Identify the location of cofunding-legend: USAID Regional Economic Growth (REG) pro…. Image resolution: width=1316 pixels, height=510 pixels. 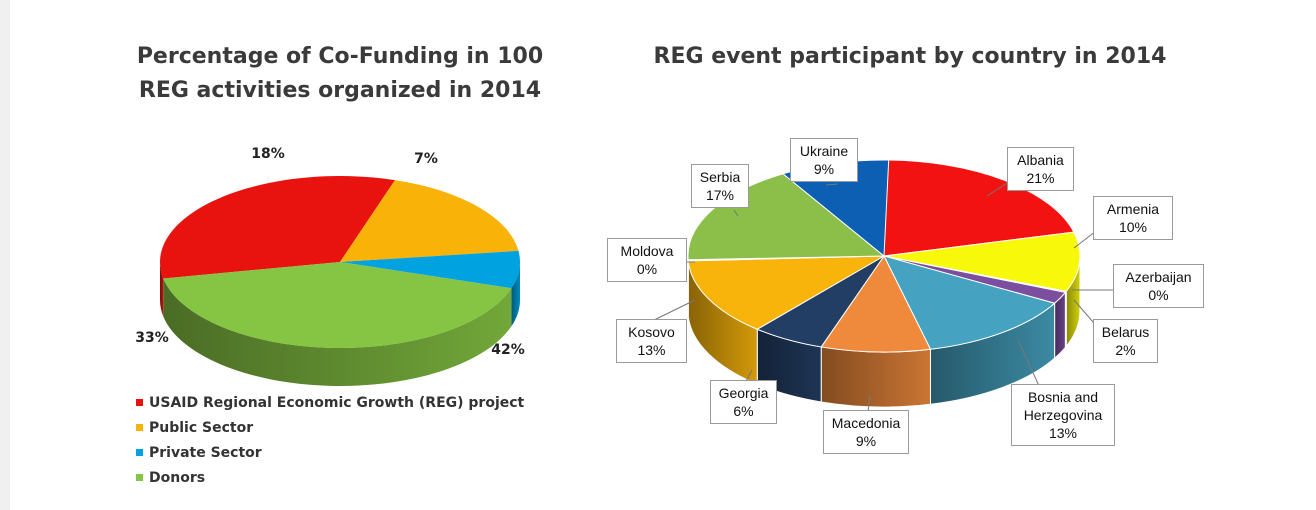
(330, 440).